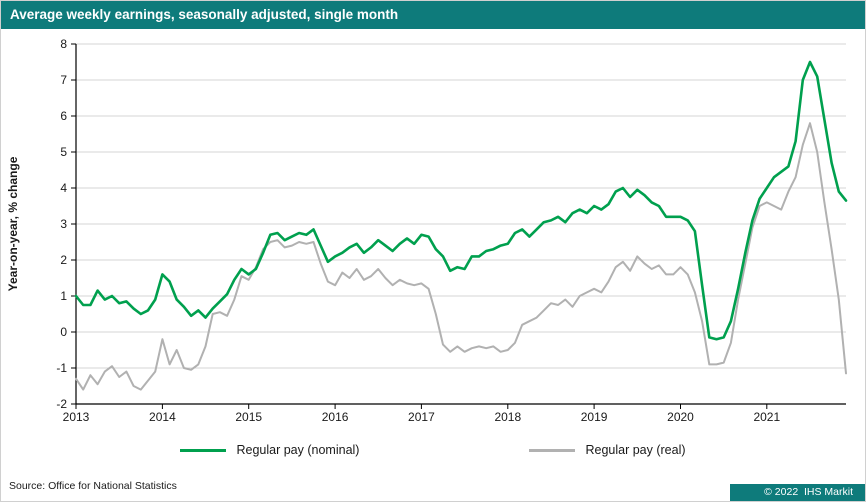  Describe the element at coordinates (63, 44) in the screenshot. I see `svg-text: 8` at that location.